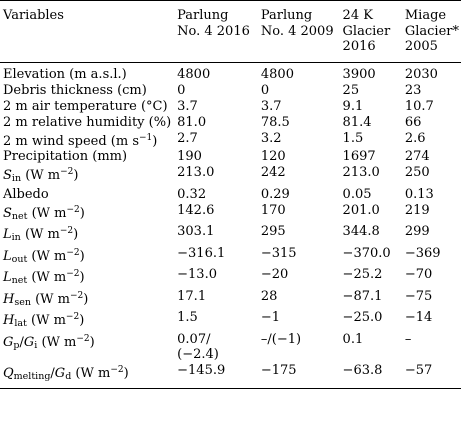 This screenshot has height=421, width=461. Describe the element at coordinates (419, 106) in the screenshot. I see `cell-value: 10.7` at that location.